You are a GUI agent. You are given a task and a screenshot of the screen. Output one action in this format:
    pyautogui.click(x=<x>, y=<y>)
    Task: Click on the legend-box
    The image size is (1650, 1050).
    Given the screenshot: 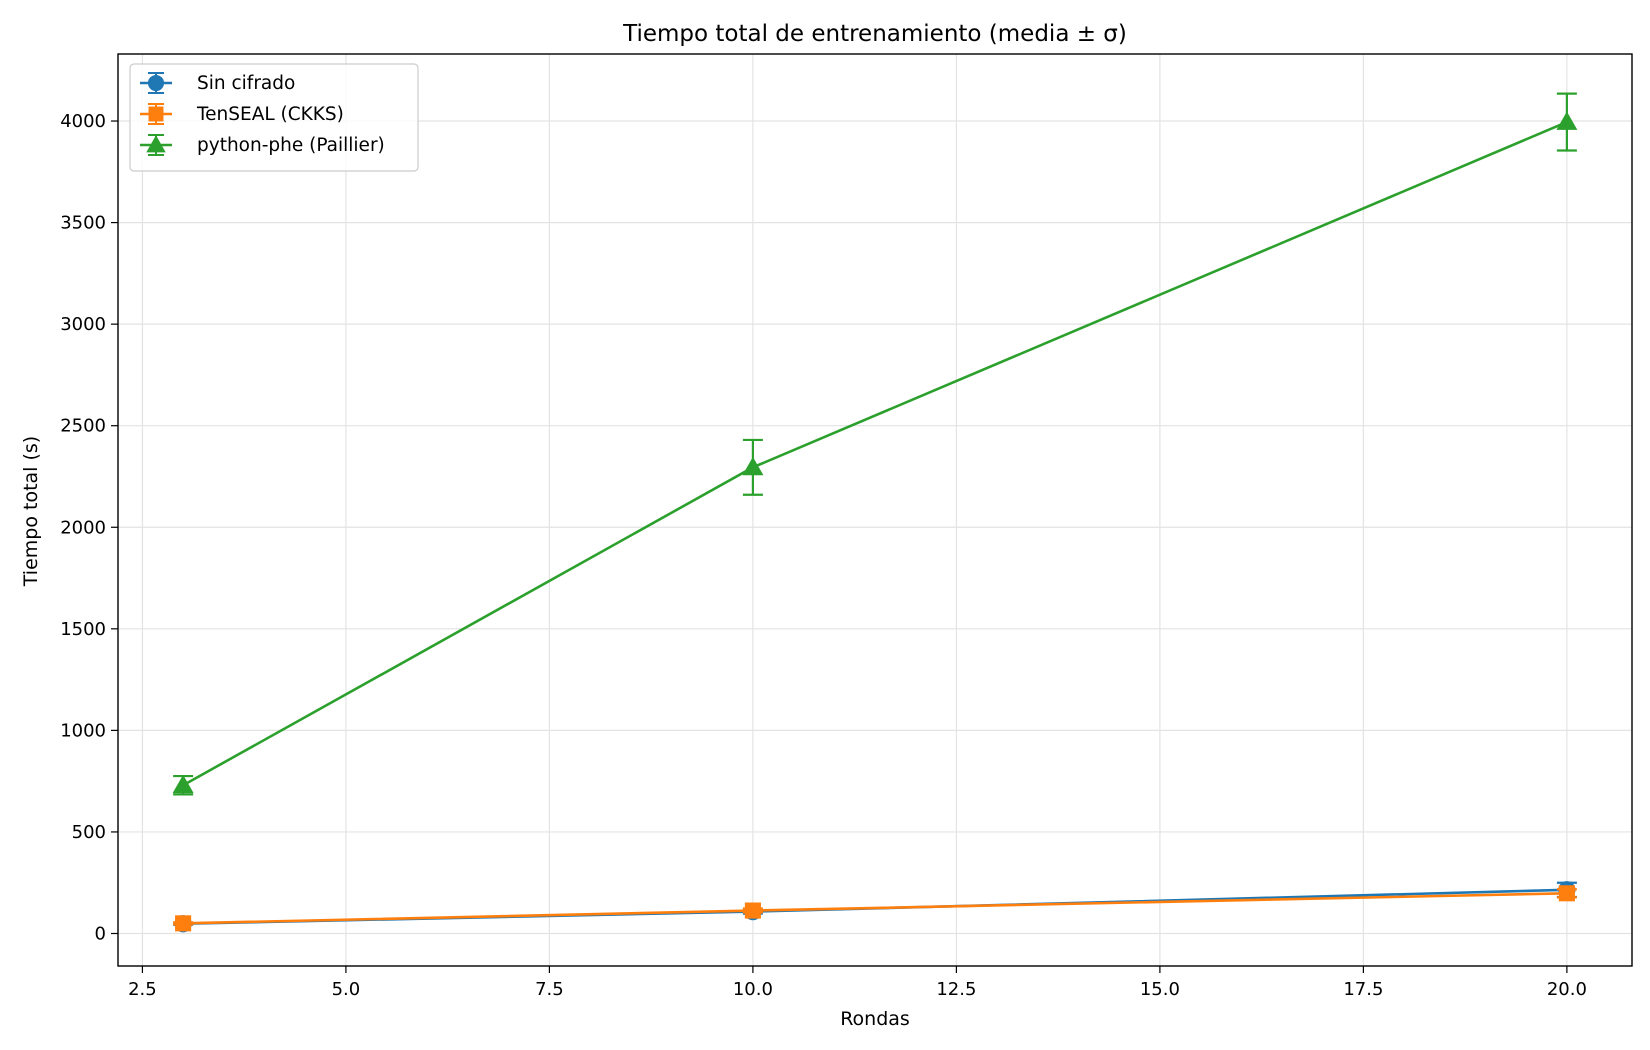 What is the action you would take?
    pyautogui.click(x=274, y=117)
    